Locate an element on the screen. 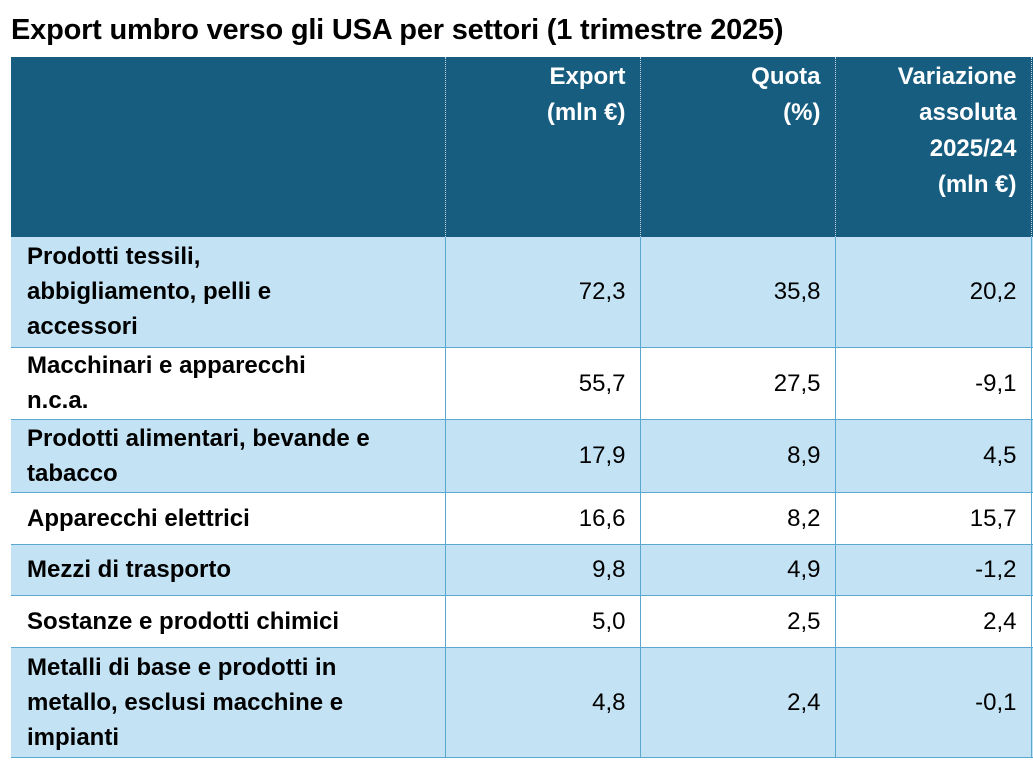 Image resolution: width=1033 pixels, height=761 pixels. header-variation-line3: 2025/24 is located at coordinates (973, 148).